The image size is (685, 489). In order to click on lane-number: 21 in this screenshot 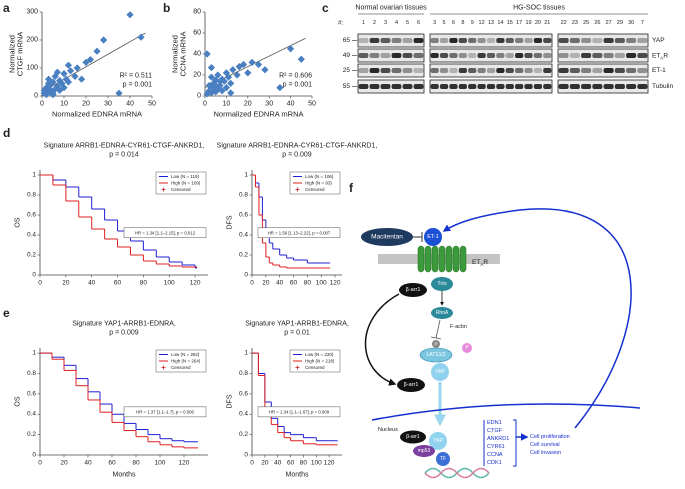, I will do `click(547, 23)`.